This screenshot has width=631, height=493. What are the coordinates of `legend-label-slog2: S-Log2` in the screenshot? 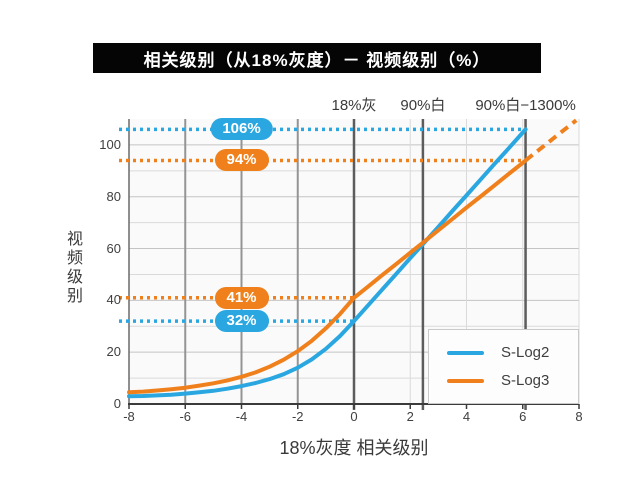 It's located at (525, 352).